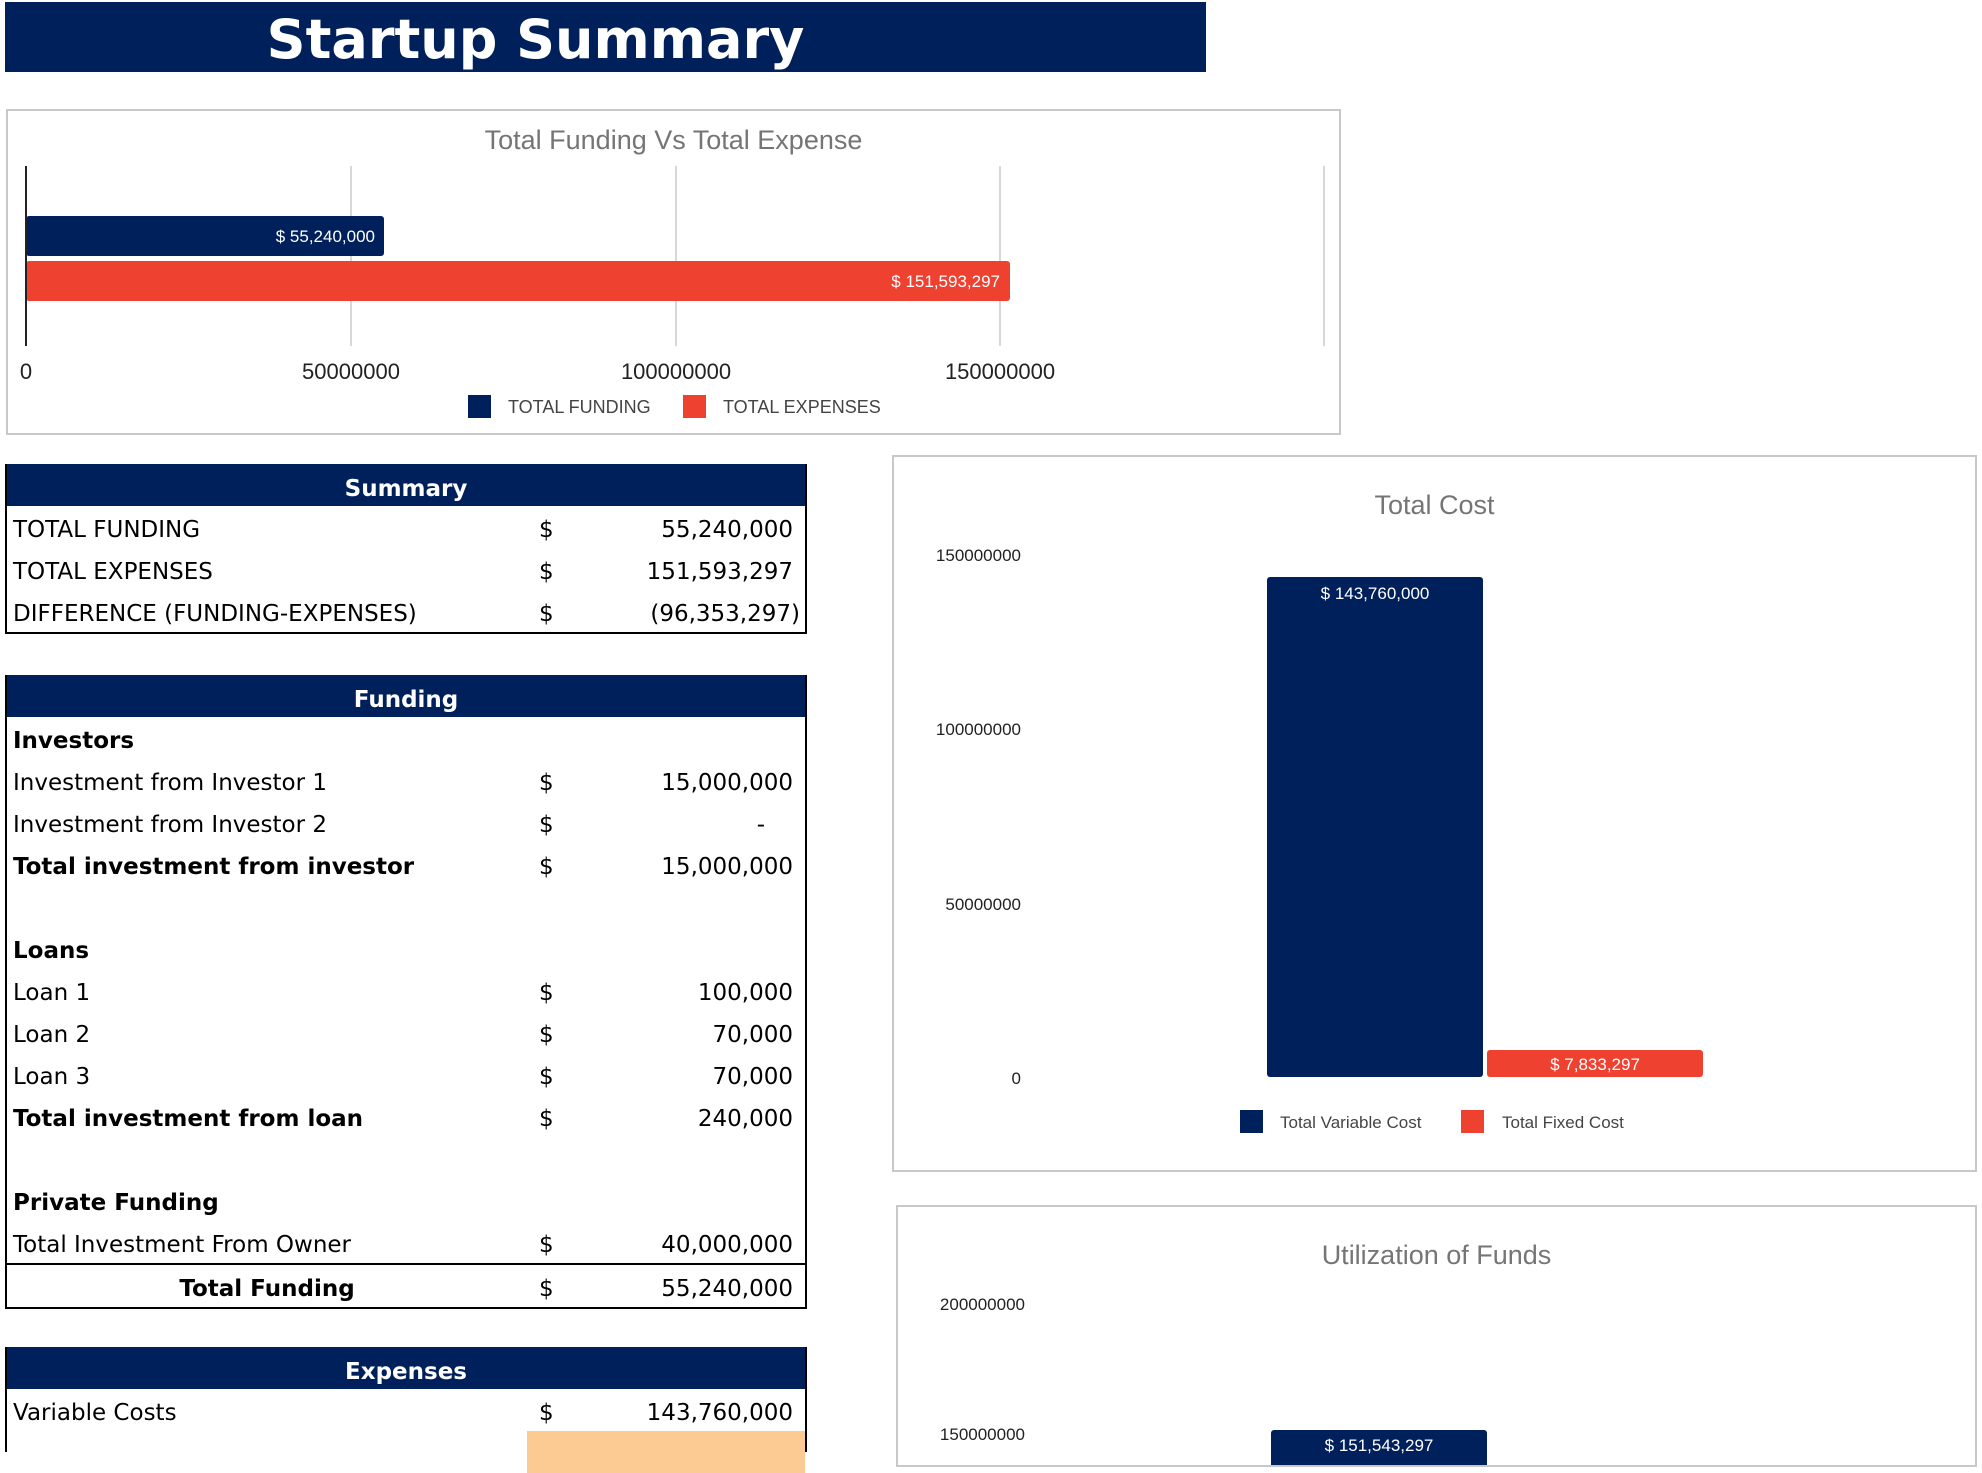 The height and width of the screenshot is (1473, 1982). What do you see at coordinates (579, 407) in the screenshot?
I see `legend-label-funding: TOTAL FUNDING` at bounding box center [579, 407].